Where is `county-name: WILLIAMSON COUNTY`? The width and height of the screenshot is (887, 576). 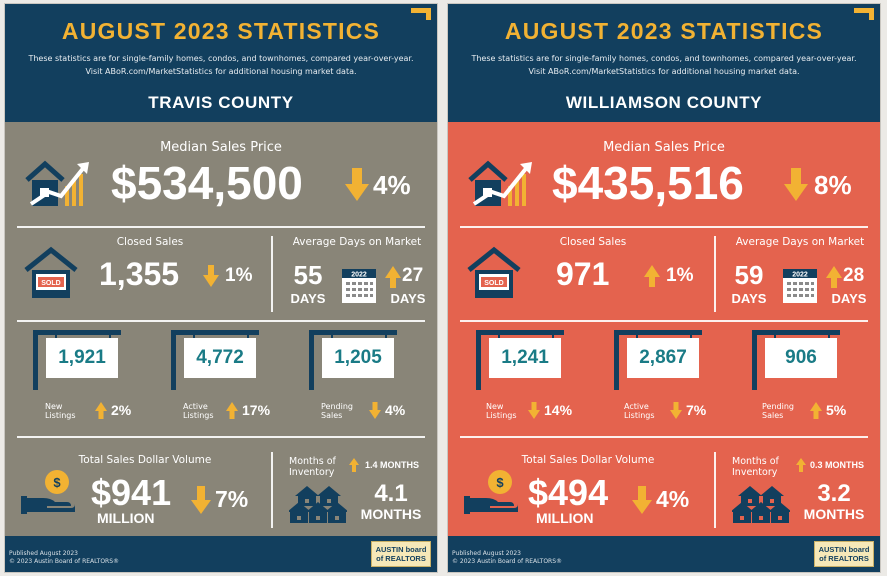
county-name: WILLIAMSON COUNTY is located at coordinates (664, 102).